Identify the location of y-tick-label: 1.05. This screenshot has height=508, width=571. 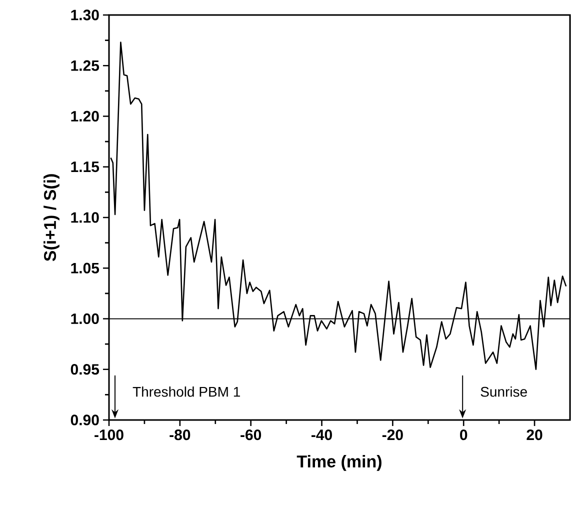
(85, 268).